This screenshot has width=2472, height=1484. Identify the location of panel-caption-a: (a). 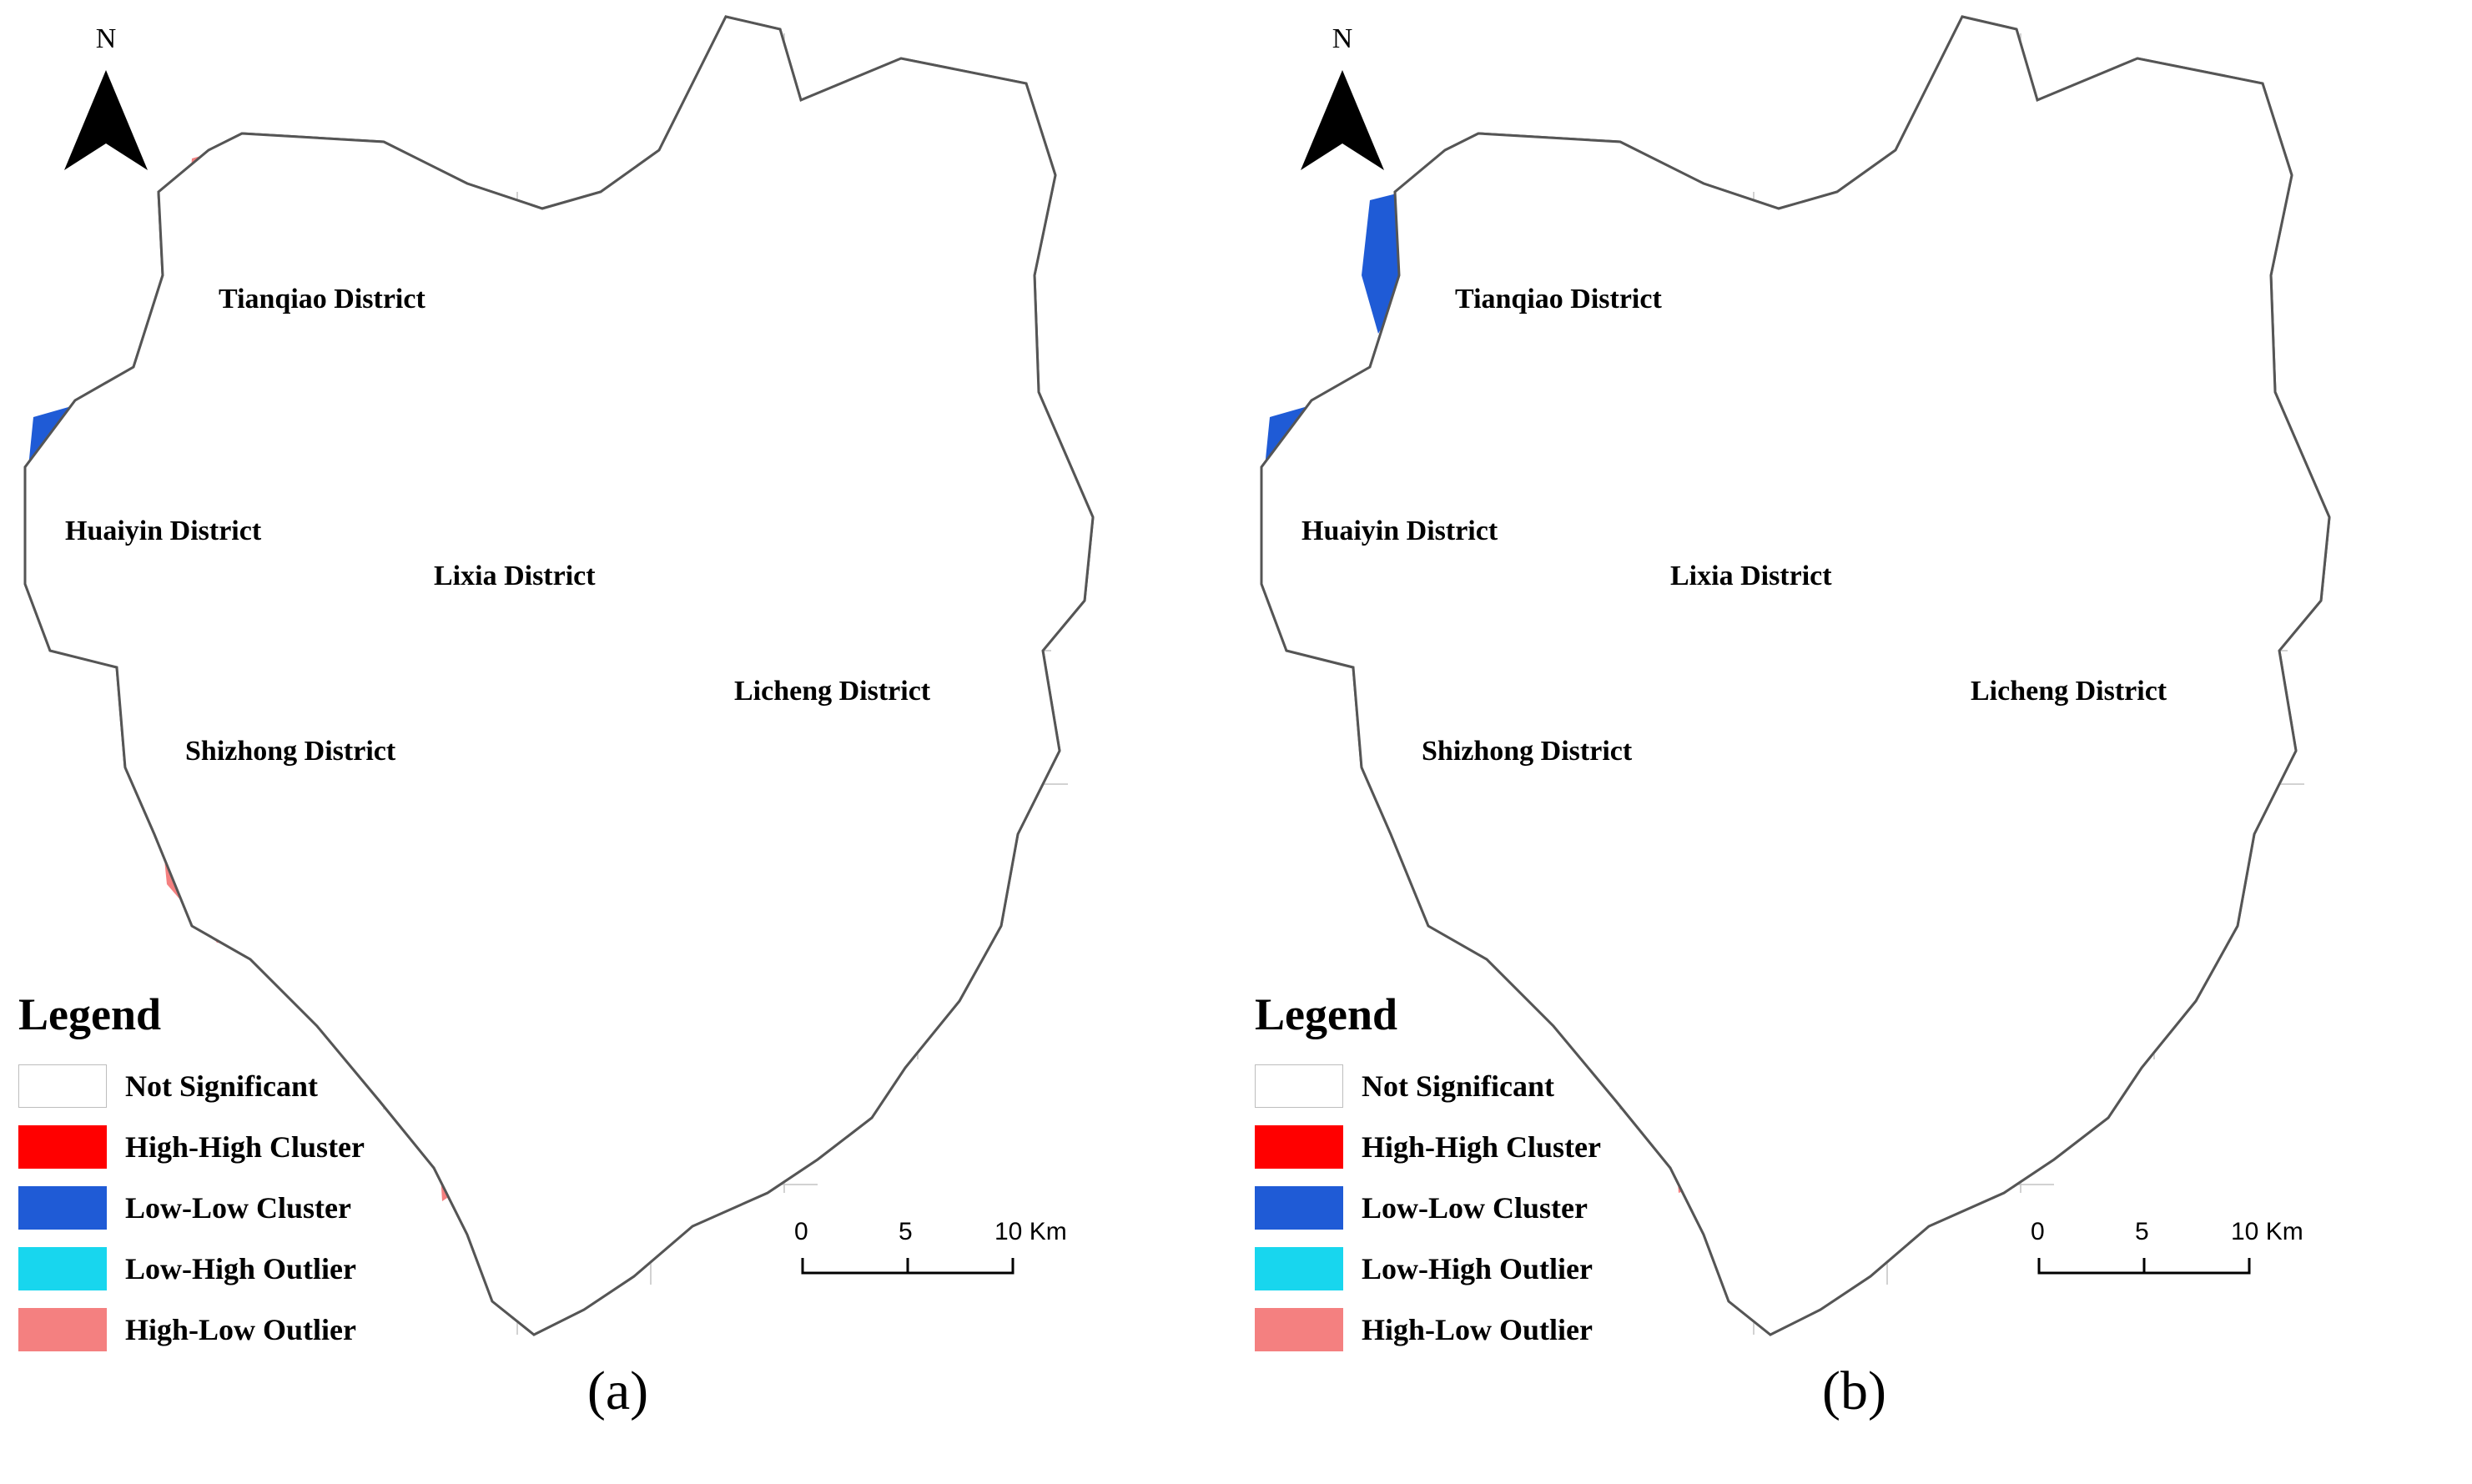
(618, 1391).